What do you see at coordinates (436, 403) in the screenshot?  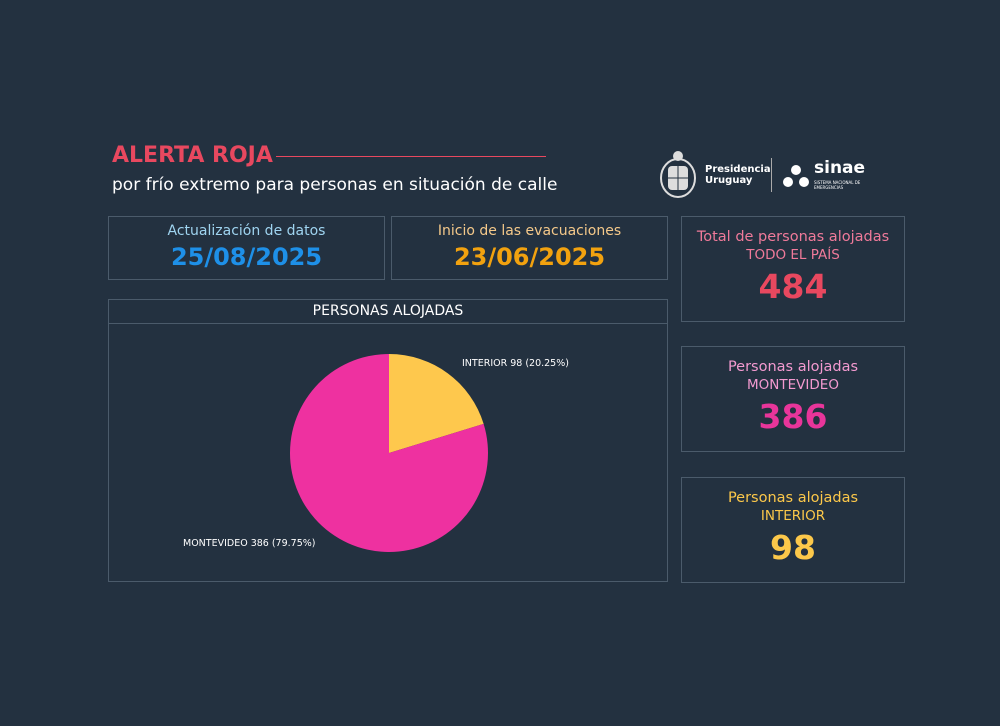 I see `pie-slice-interior` at bounding box center [436, 403].